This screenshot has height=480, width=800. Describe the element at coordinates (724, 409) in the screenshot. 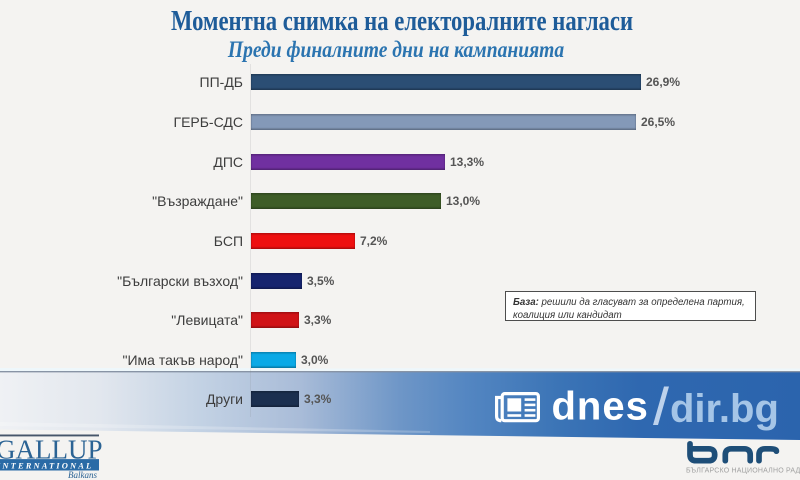

I see `svg-text: dir.bg` at that location.